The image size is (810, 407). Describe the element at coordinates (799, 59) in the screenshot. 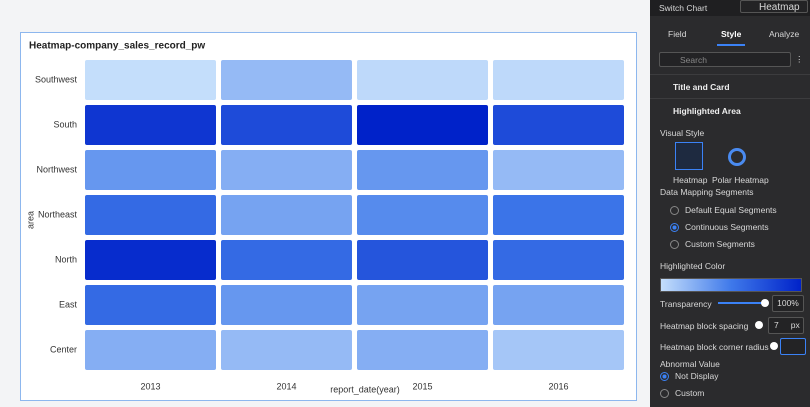

I see `more-button: ⋮` at that location.